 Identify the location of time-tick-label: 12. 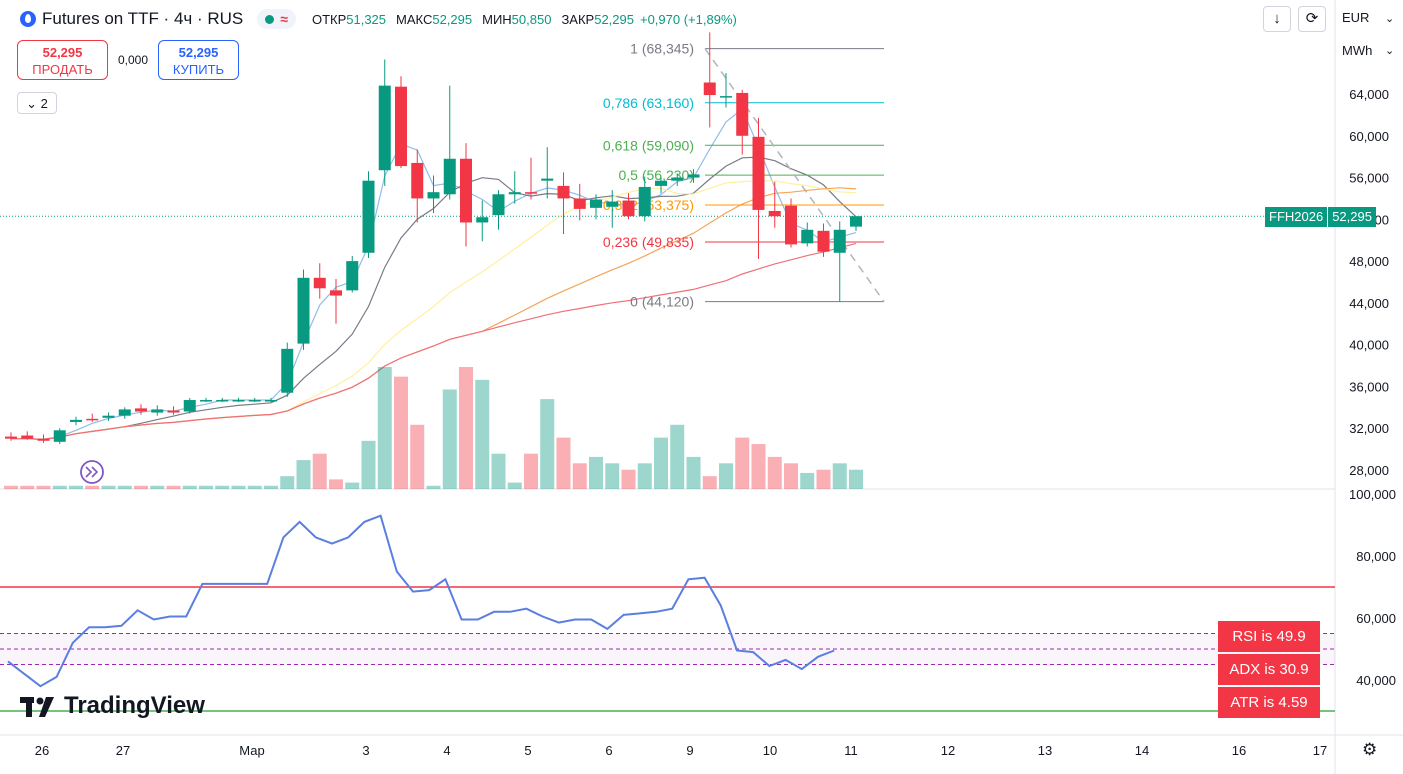
(948, 750).